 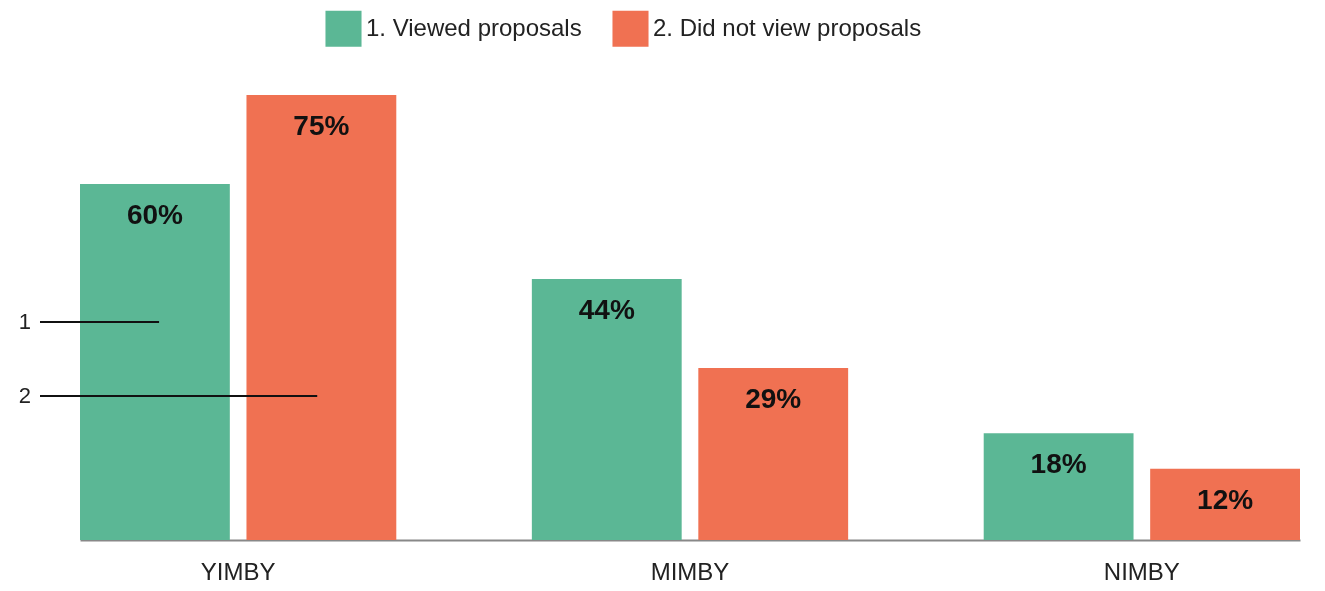 I want to click on x-tick-label: MIMBY, so click(x=690, y=571).